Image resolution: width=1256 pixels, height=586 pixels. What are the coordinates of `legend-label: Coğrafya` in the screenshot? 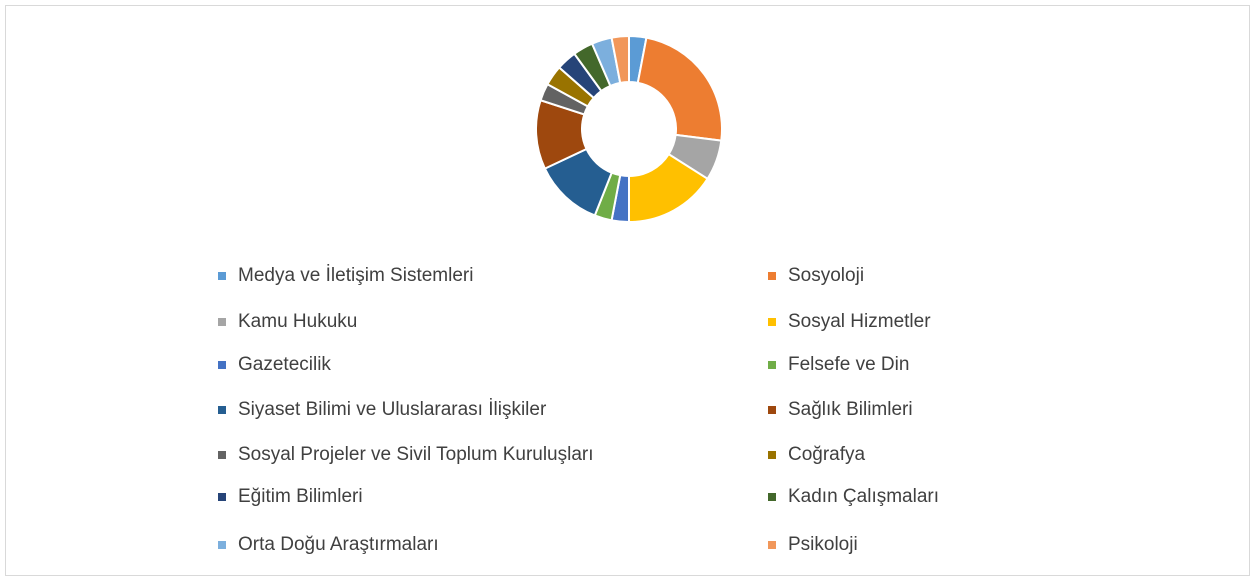 It's located at (827, 454).